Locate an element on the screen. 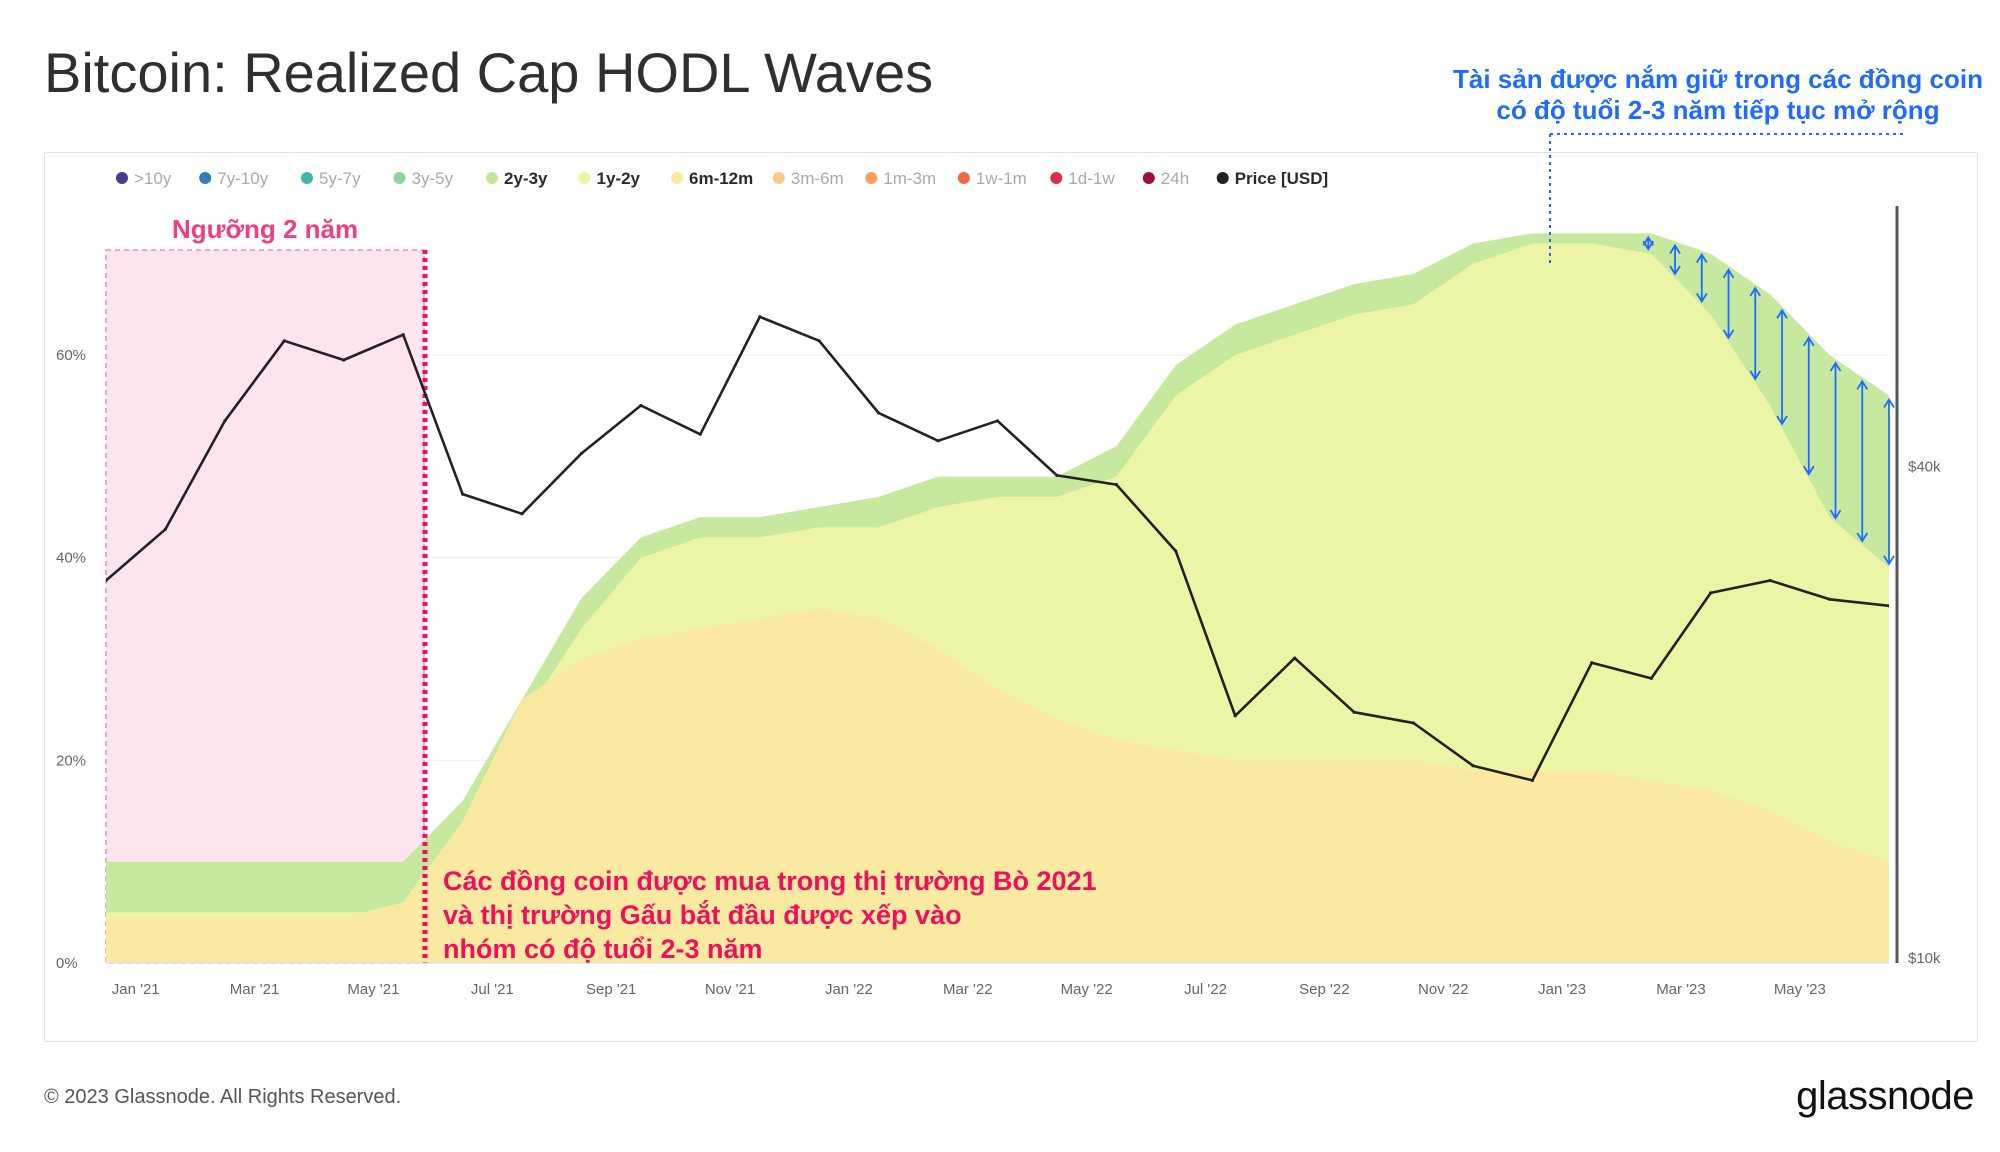  x-tick: Sep '21 is located at coordinates (611, 989).